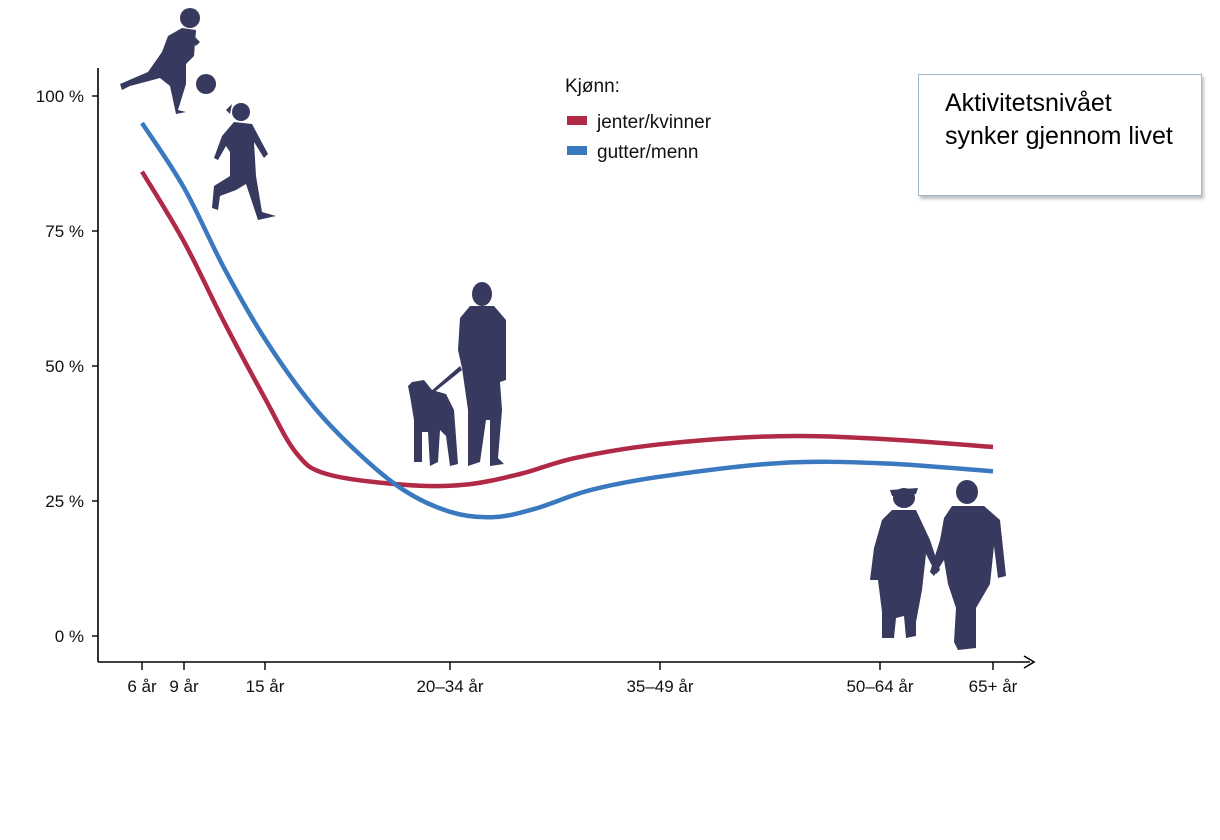  I want to click on note-box: Aktivitetsnivået synker gjennom livet, so click(1060, 135).